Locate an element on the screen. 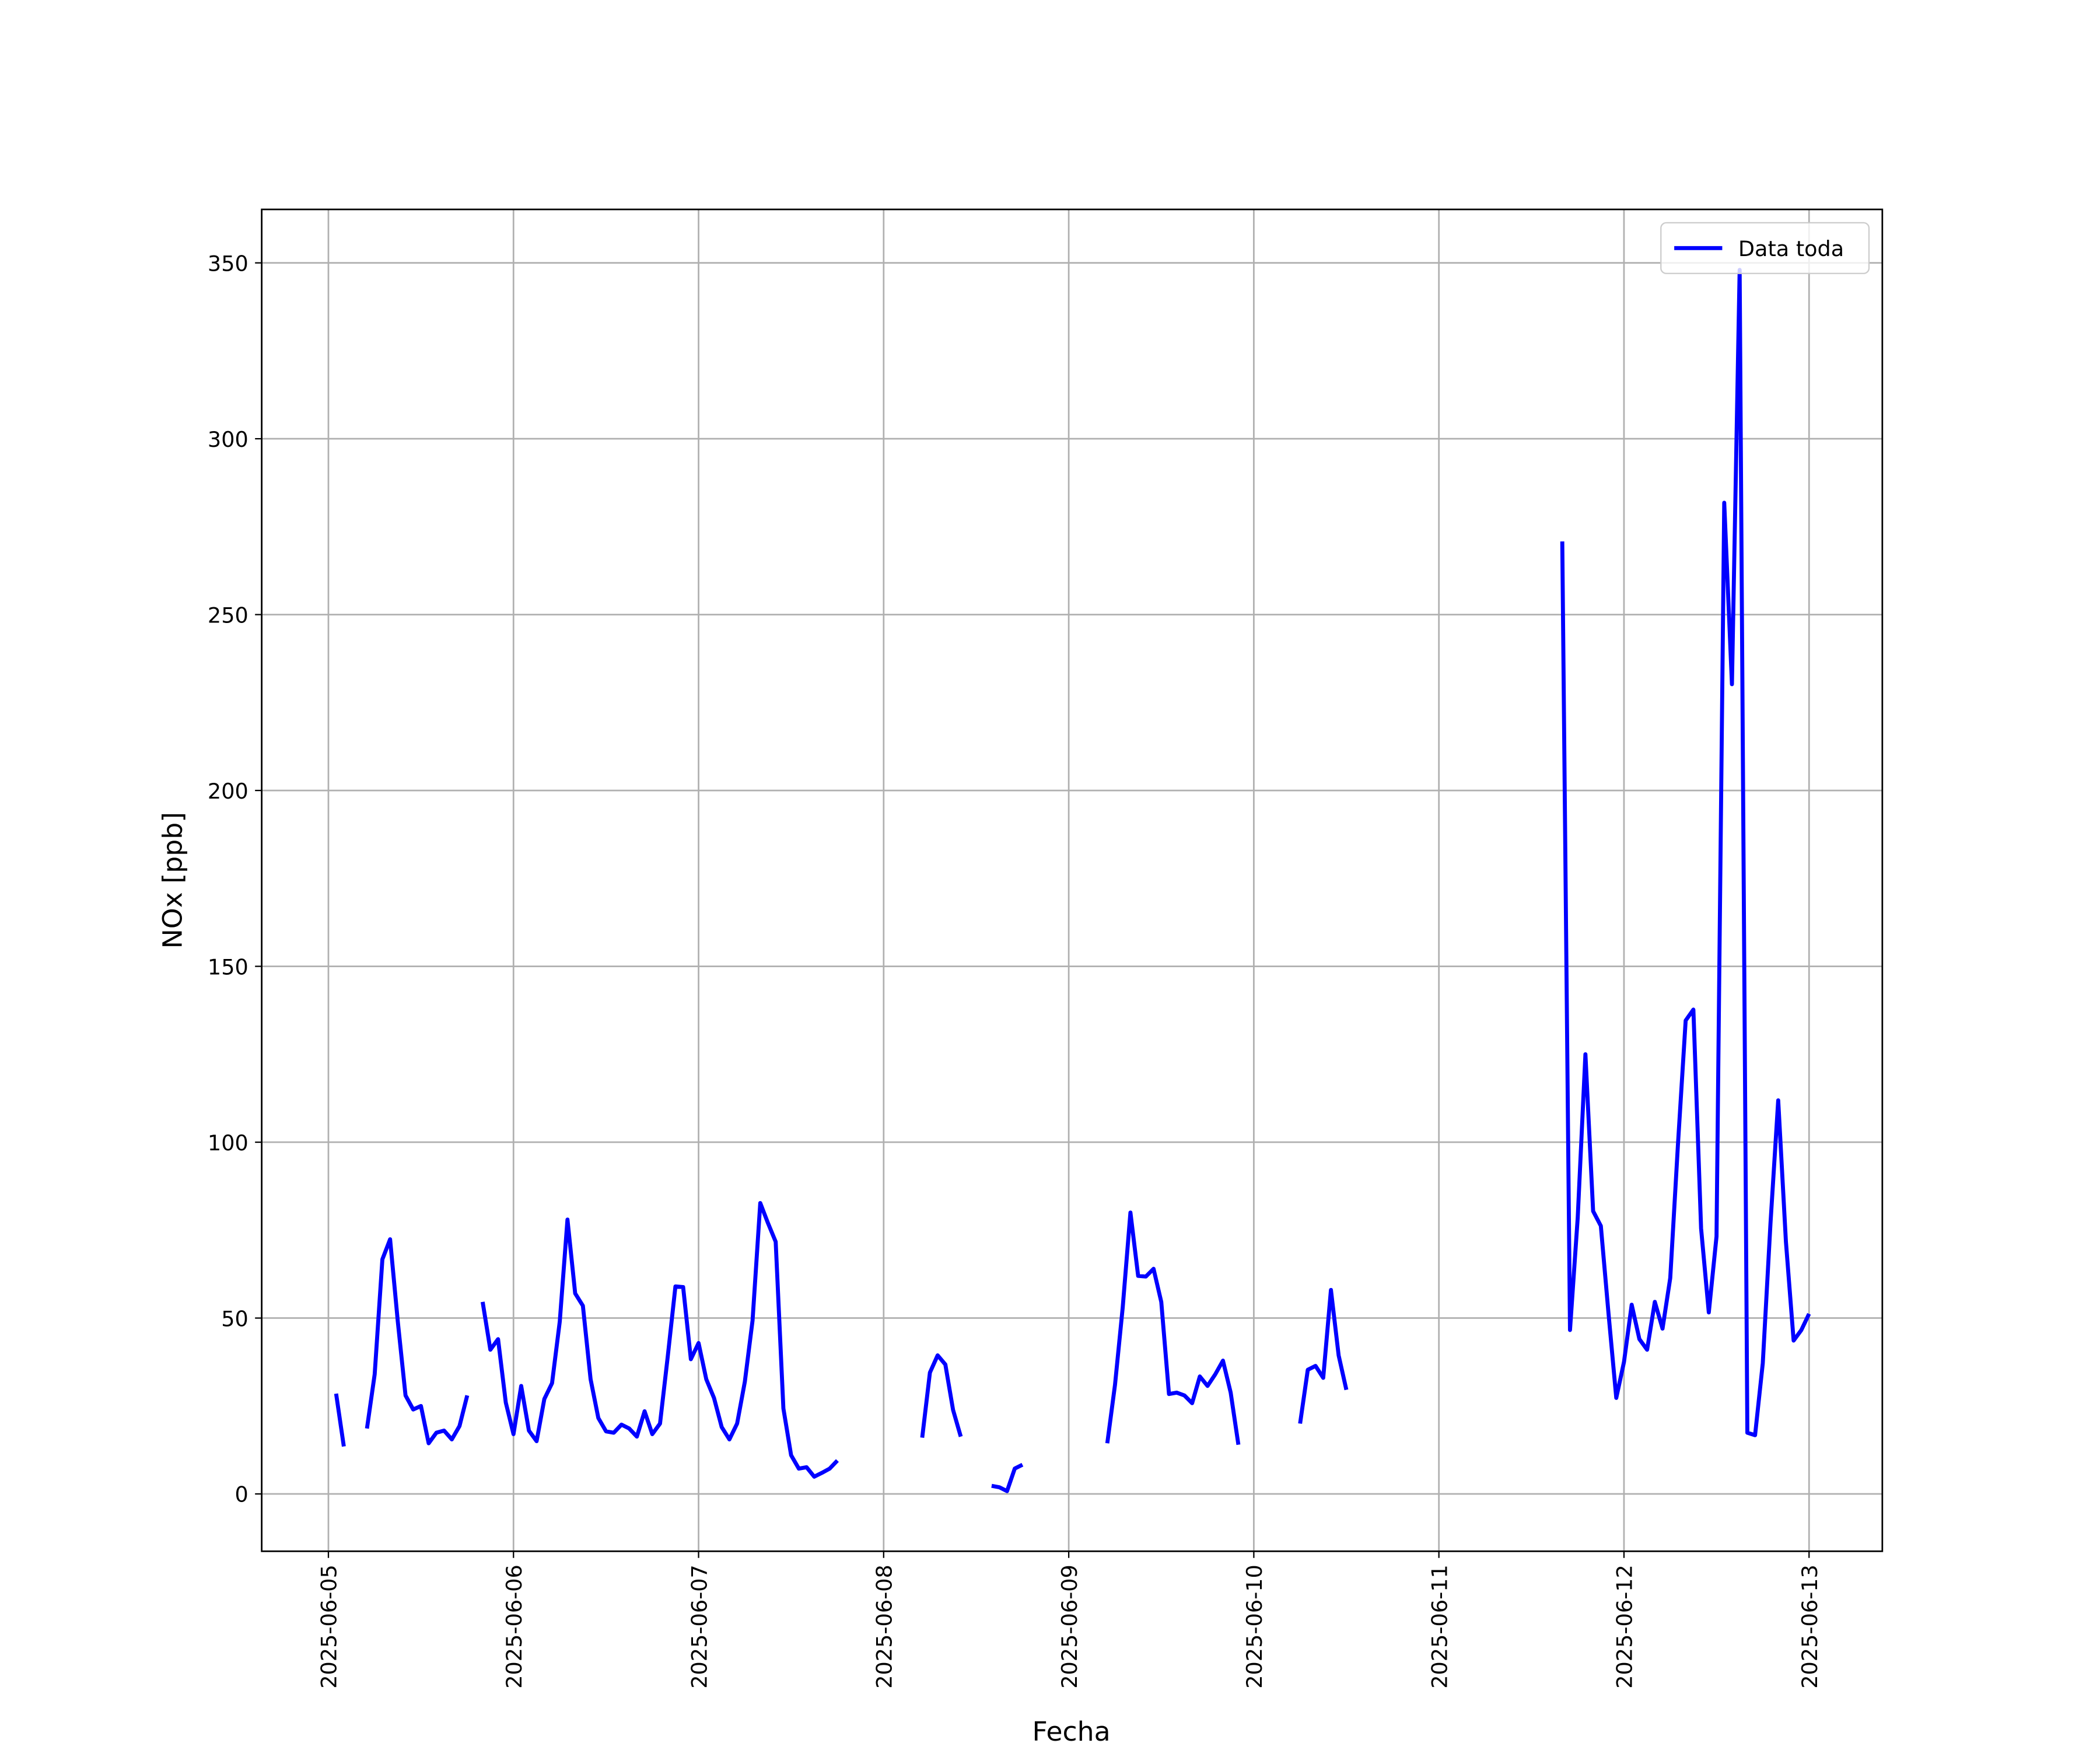 This screenshot has height=1750, width=2100. x-tick-label: 2025-06-13 is located at coordinates (1810, 1626).